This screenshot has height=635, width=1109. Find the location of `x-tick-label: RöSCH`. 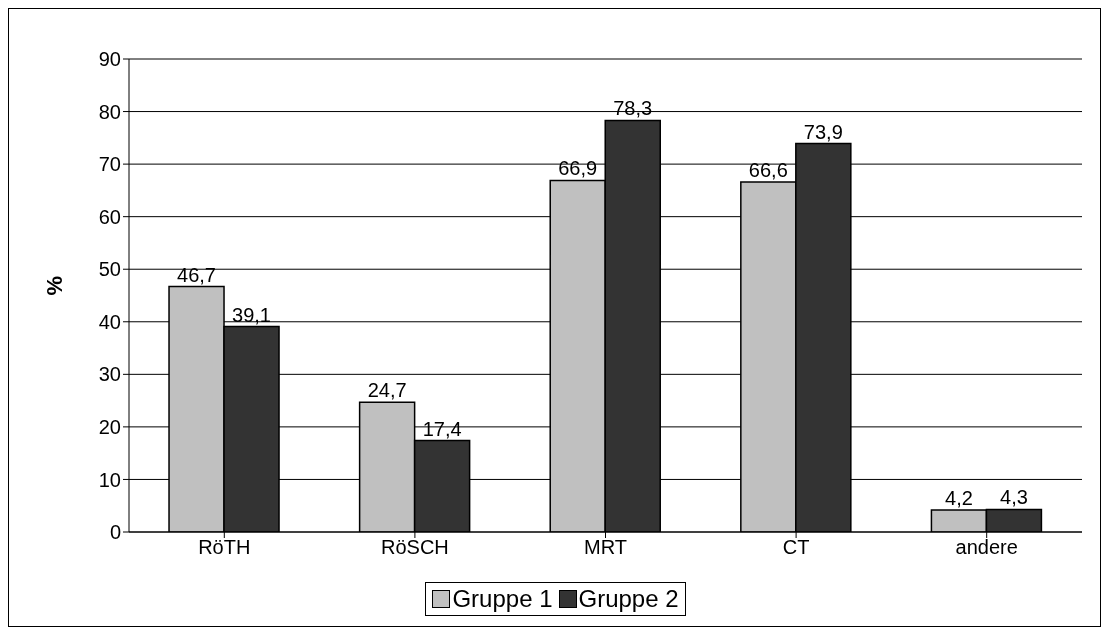

x-tick-label: RöSCH is located at coordinates (415, 547).